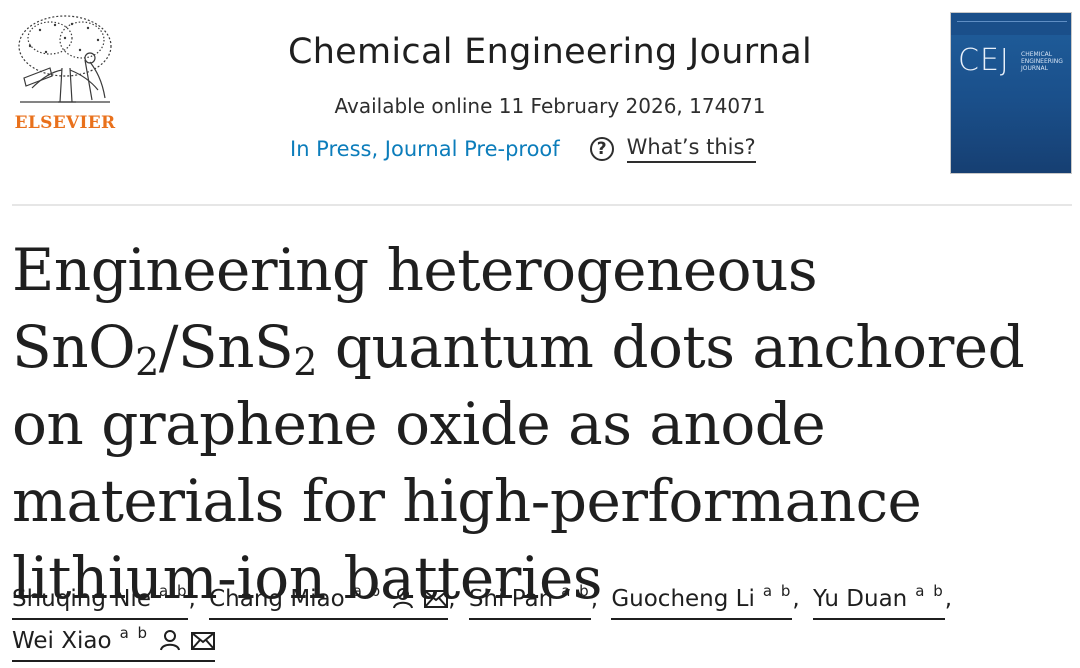 The width and height of the screenshot is (1080, 668). Describe the element at coordinates (550, 52) in the screenshot. I see `journal-title: Chemical Engineering Journal` at that location.